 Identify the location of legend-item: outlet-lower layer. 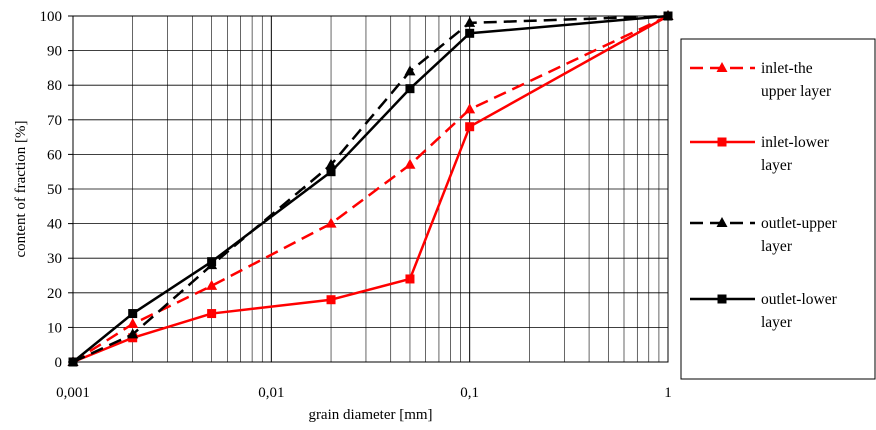
(764, 311).